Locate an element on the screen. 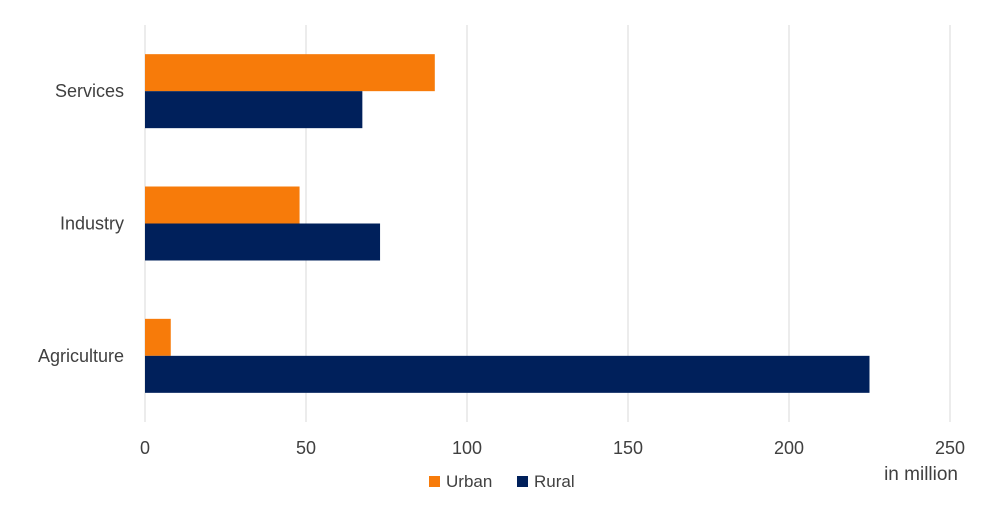 The width and height of the screenshot is (1000, 519). bar-rural-agriculture is located at coordinates (507, 374).